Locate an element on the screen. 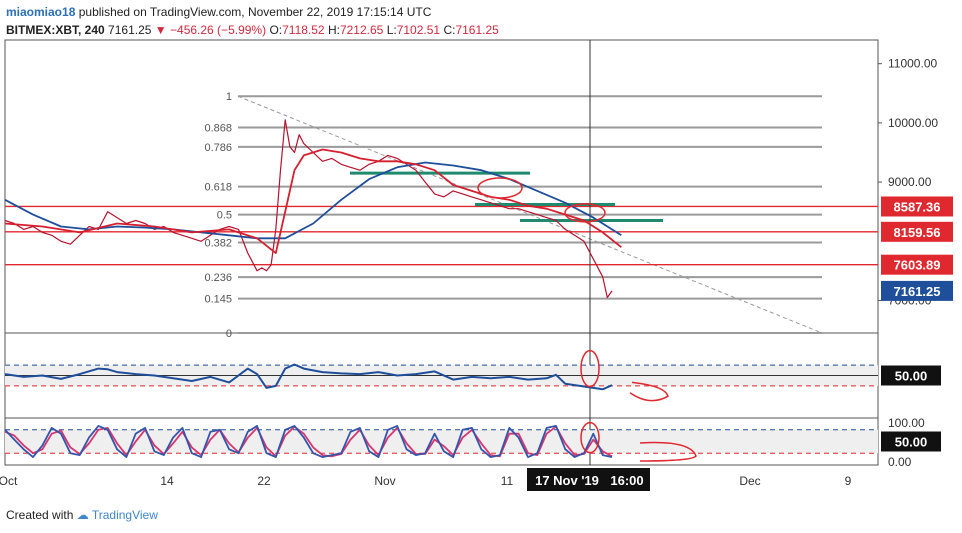 The image size is (962, 533). y-tick-label: 11000.00 is located at coordinates (912, 64).